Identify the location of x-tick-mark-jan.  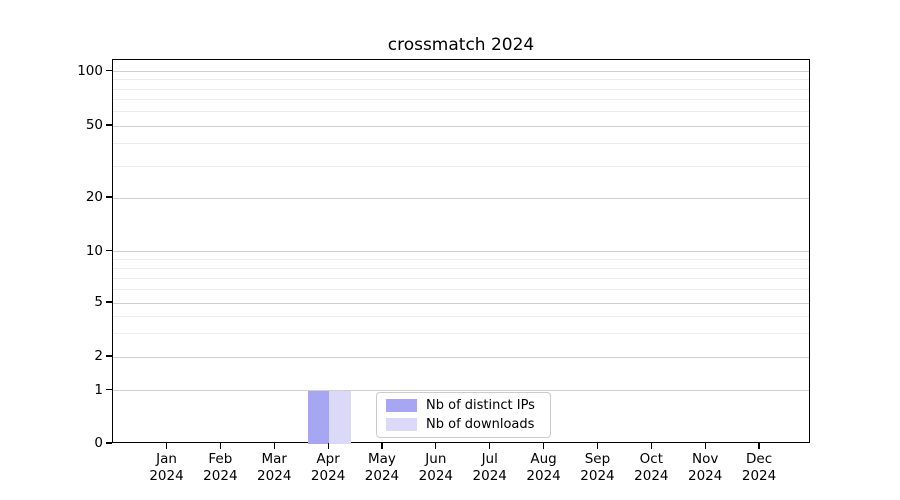
(166, 446).